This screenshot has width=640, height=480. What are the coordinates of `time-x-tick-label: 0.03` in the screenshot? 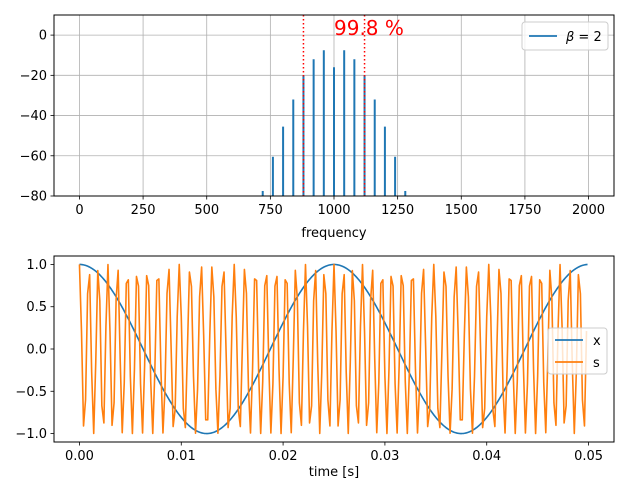 It's located at (384, 456).